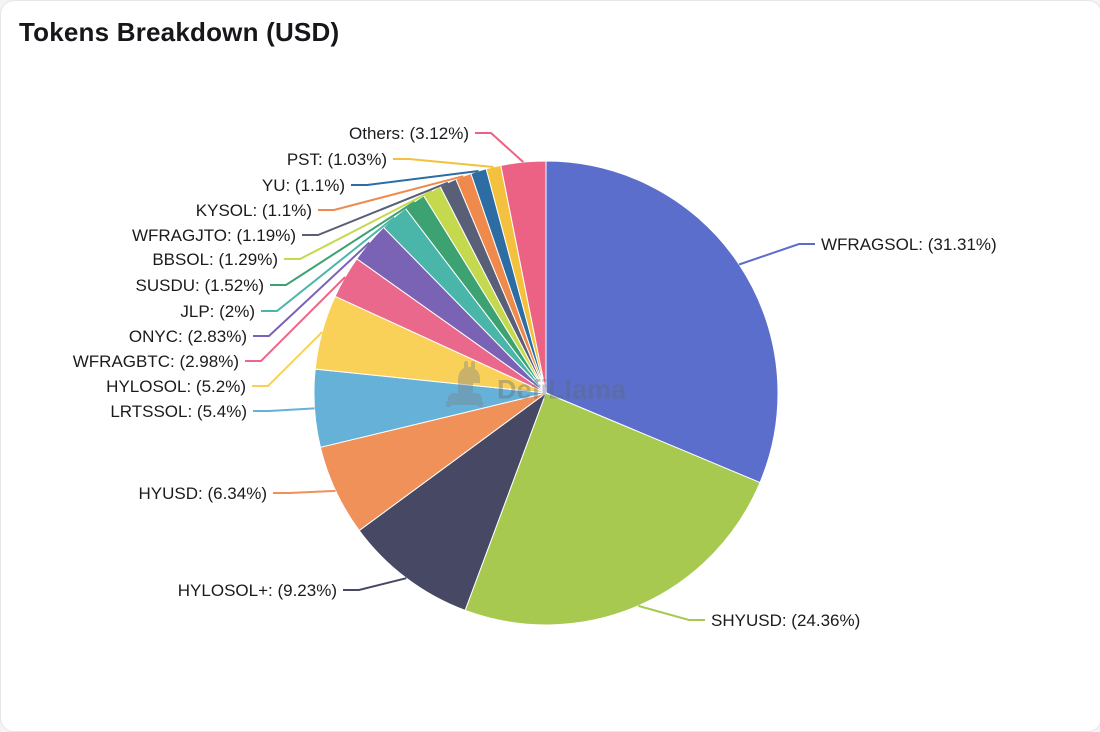 The height and width of the screenshot is (732, 1100). Describe the element at coordinates (217, 311) in the screenshot. I see `slice-label: JLP: (2%)` at that location.